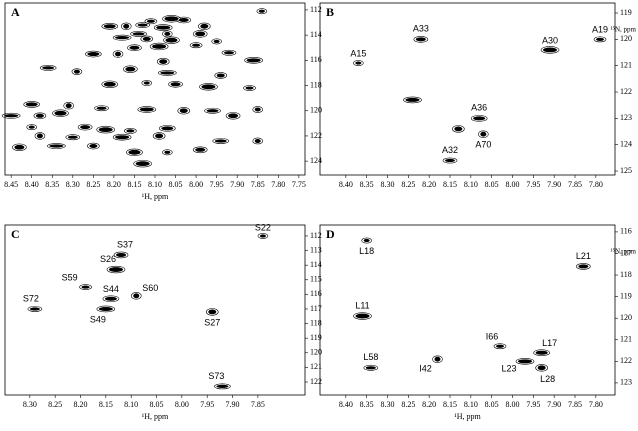 The height and width of the screenshot is (431, 638). Describe the element at coordinates (626, 360) in the screenshot. I see `y-tick-label: 122` at that location.